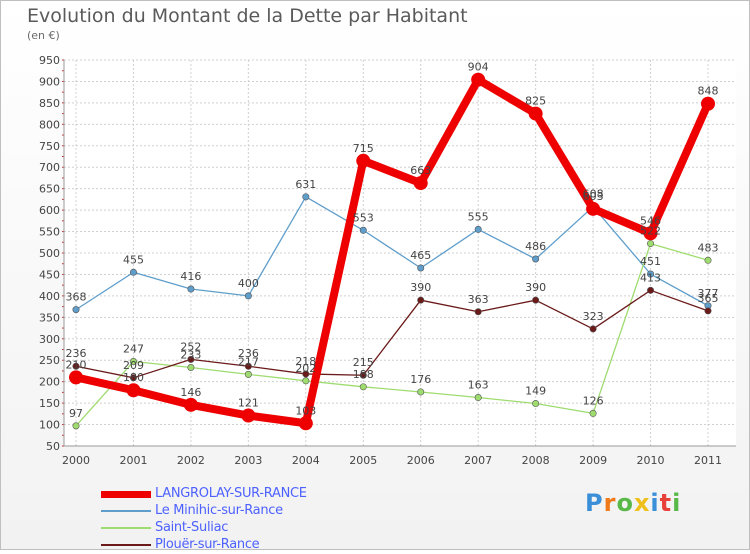 Image resolution: width=750 pixels, height=554 pixels. What do you see at coordinates (708, 298) in the screenshot?
I see `data-label: 365` at bounding box center [708, 298].